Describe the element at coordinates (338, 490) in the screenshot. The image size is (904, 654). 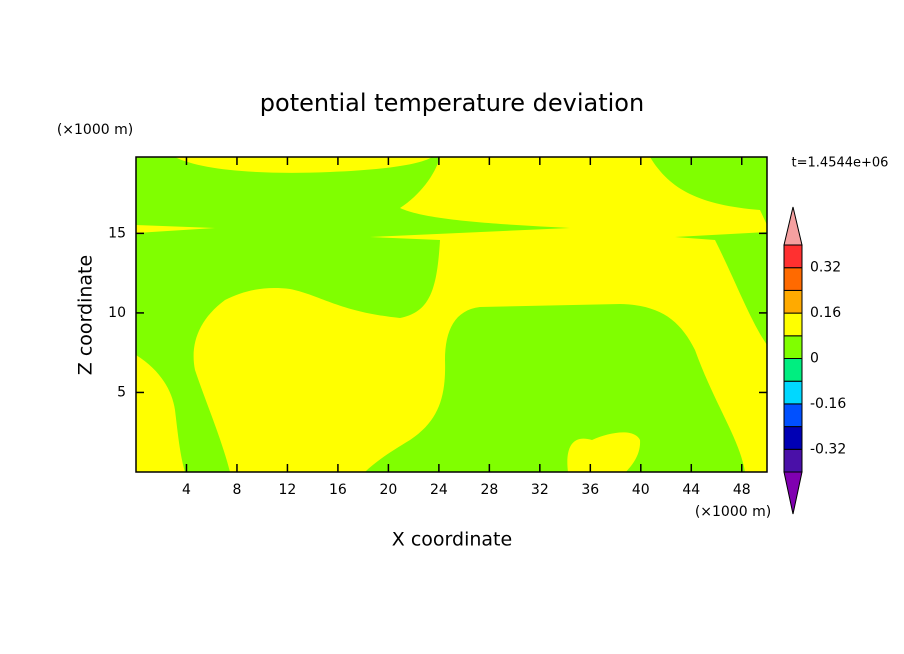
I see `x-tick-label: 16` at that location.